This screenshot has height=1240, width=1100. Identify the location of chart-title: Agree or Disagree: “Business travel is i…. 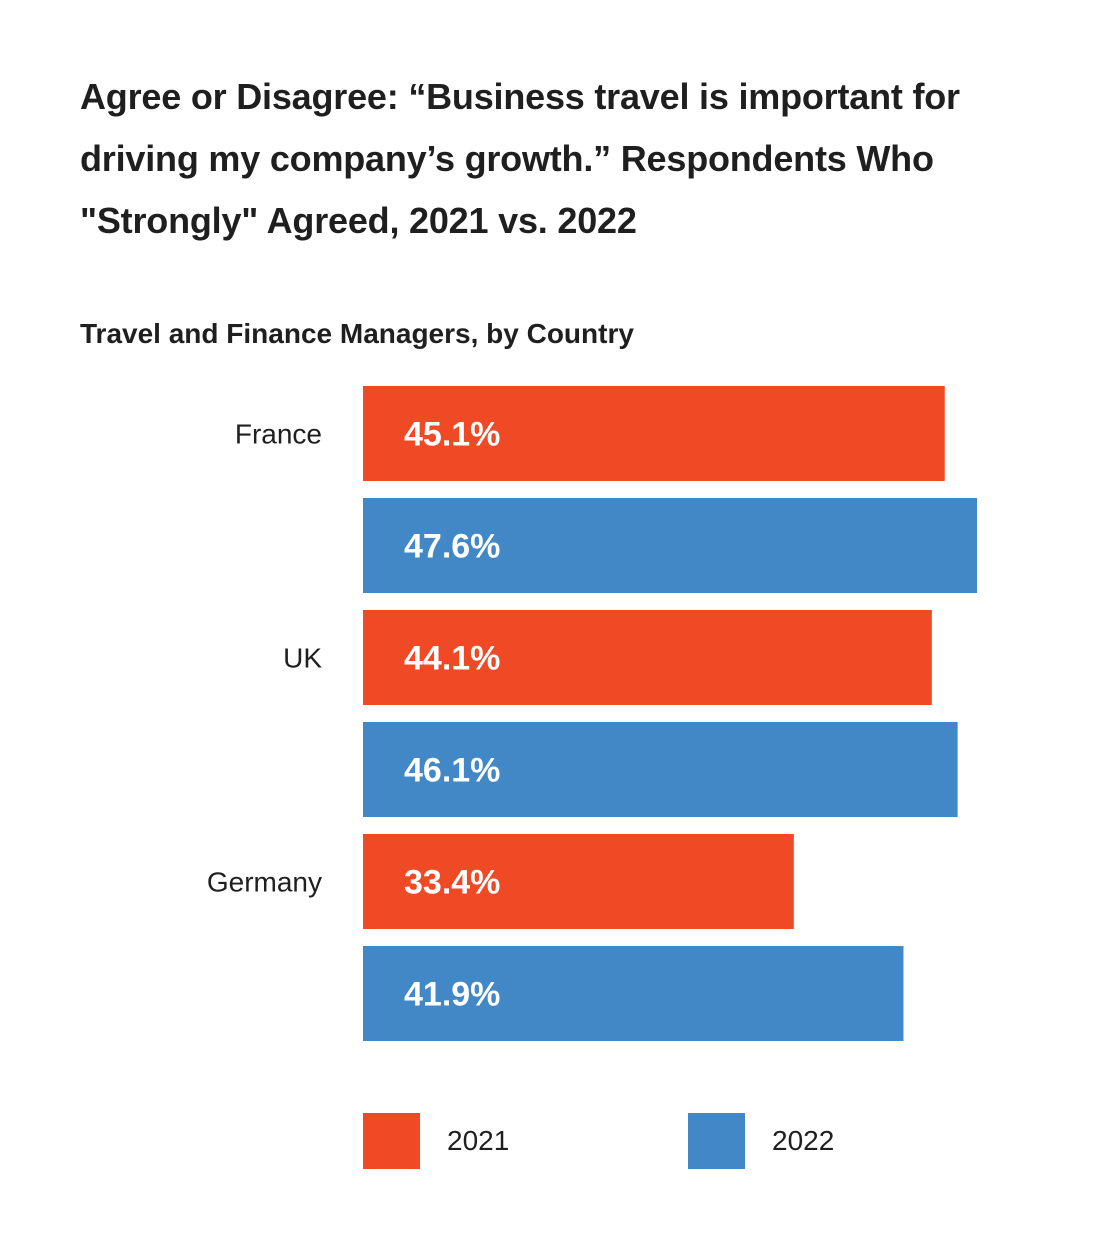
(520, 158).